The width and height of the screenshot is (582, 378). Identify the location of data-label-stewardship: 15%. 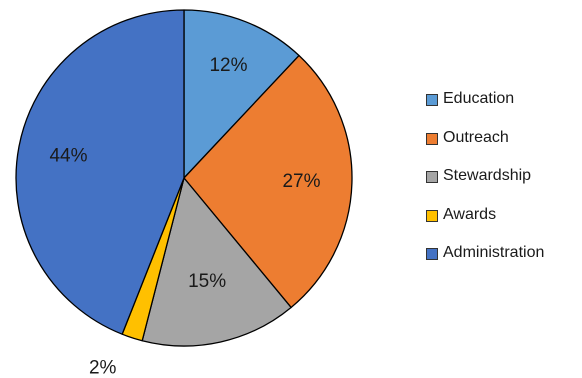
(207, 281).